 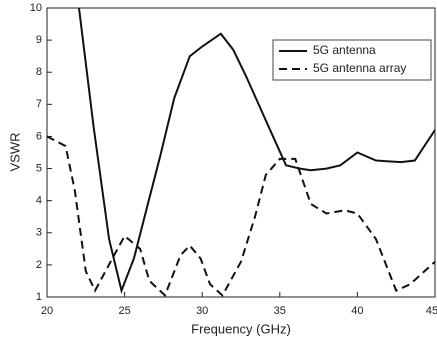 What do you see at coordinates (39, 201) in the screenshot?
I see `y-tick-label: 4` at bounding box center [39, 201].